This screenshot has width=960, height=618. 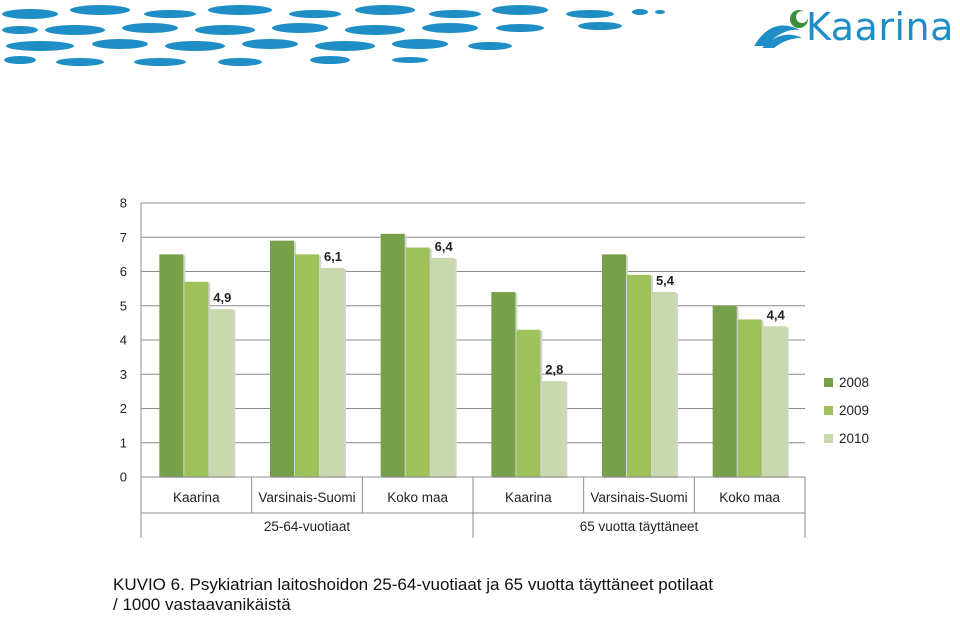 What do you see at coordinates (333, 256) in the screenshot?
I see `data-label: 6,1` at bounding box center [333, 256].